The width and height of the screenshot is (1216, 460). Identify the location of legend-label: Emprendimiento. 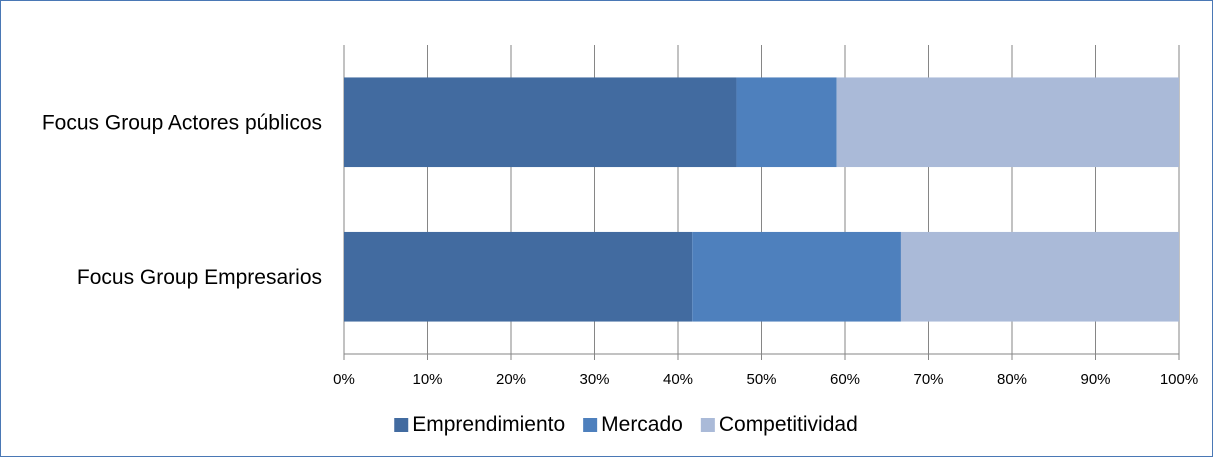
(488, 424).